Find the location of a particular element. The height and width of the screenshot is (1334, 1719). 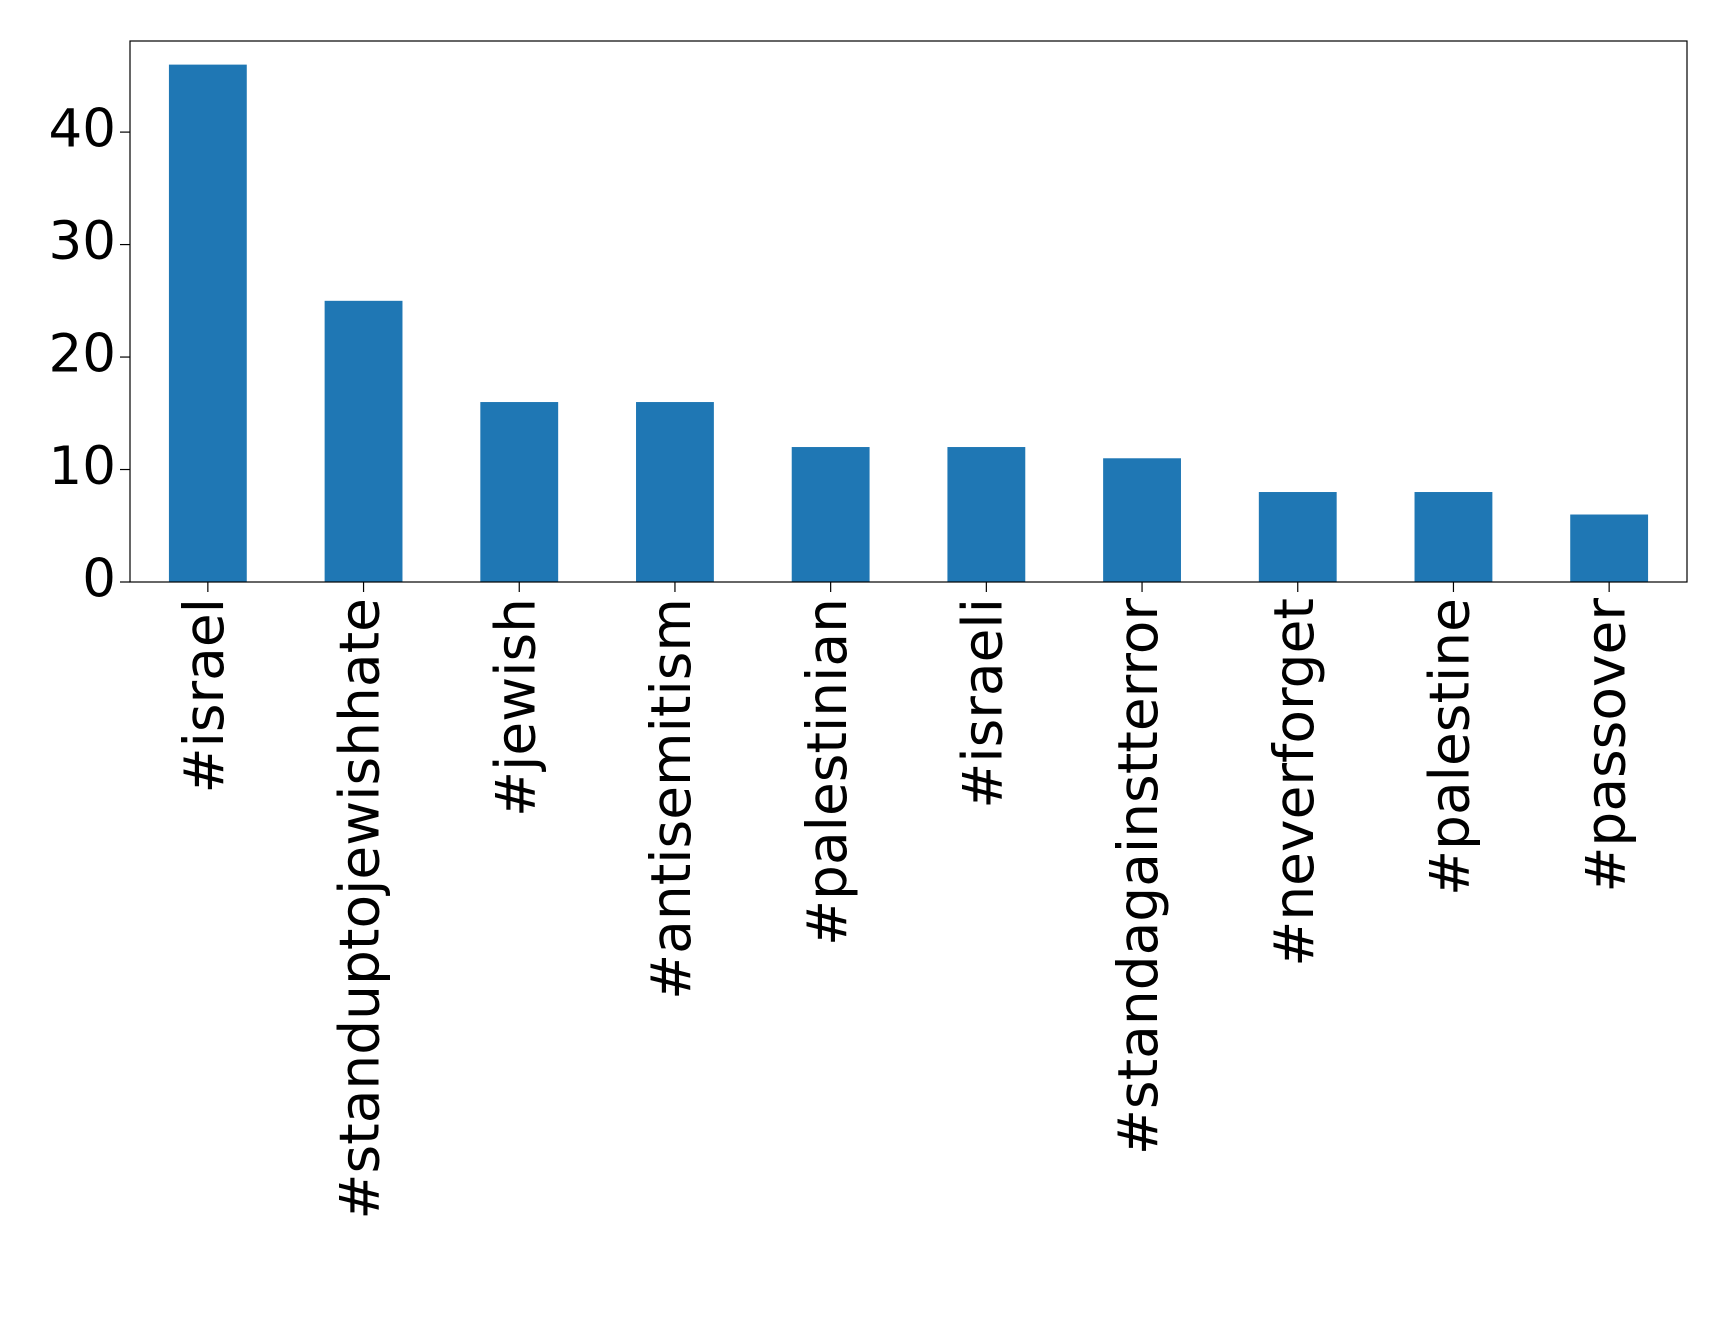

x-tick-label: #standagainstterror is located at coordinates (1138, 877).